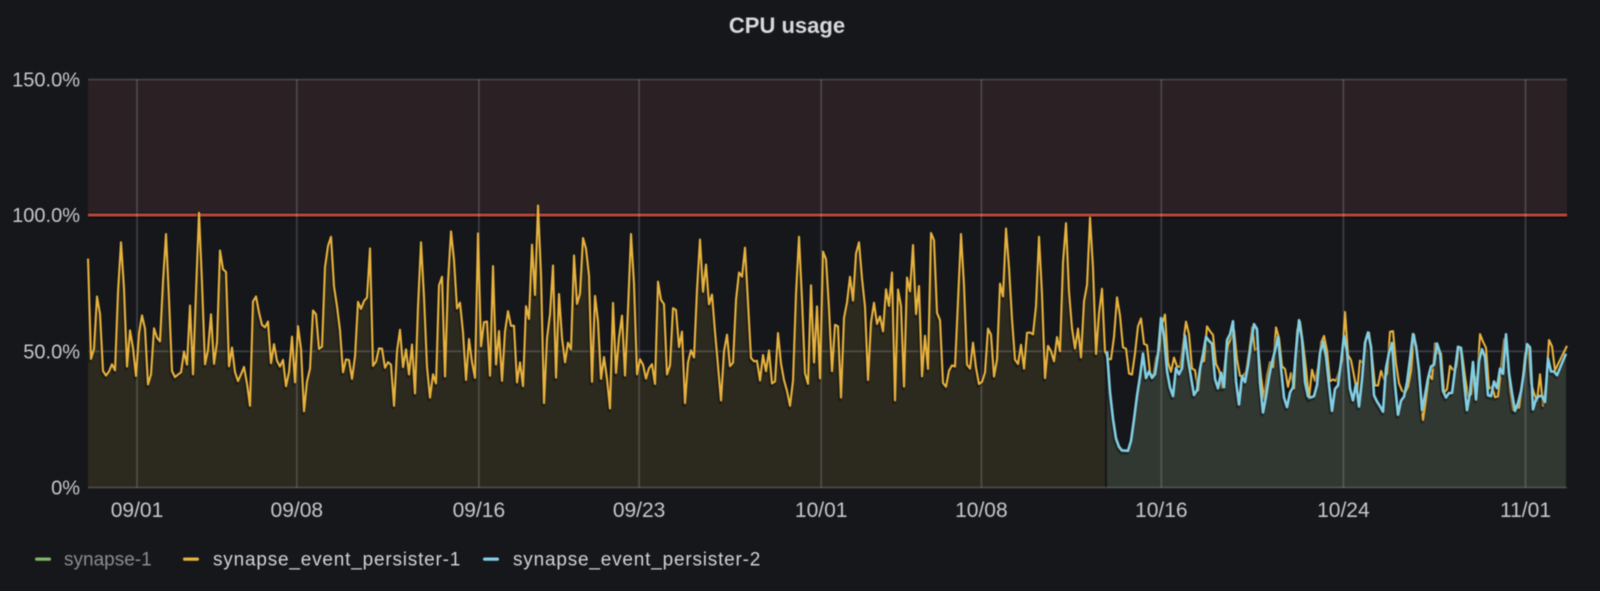 This screenshot has width=1600, height=591. What do you see at coordinates (46, 81) in the screenshot?
I see `svg-text: 150.0%` at bounding box center [46, 81].